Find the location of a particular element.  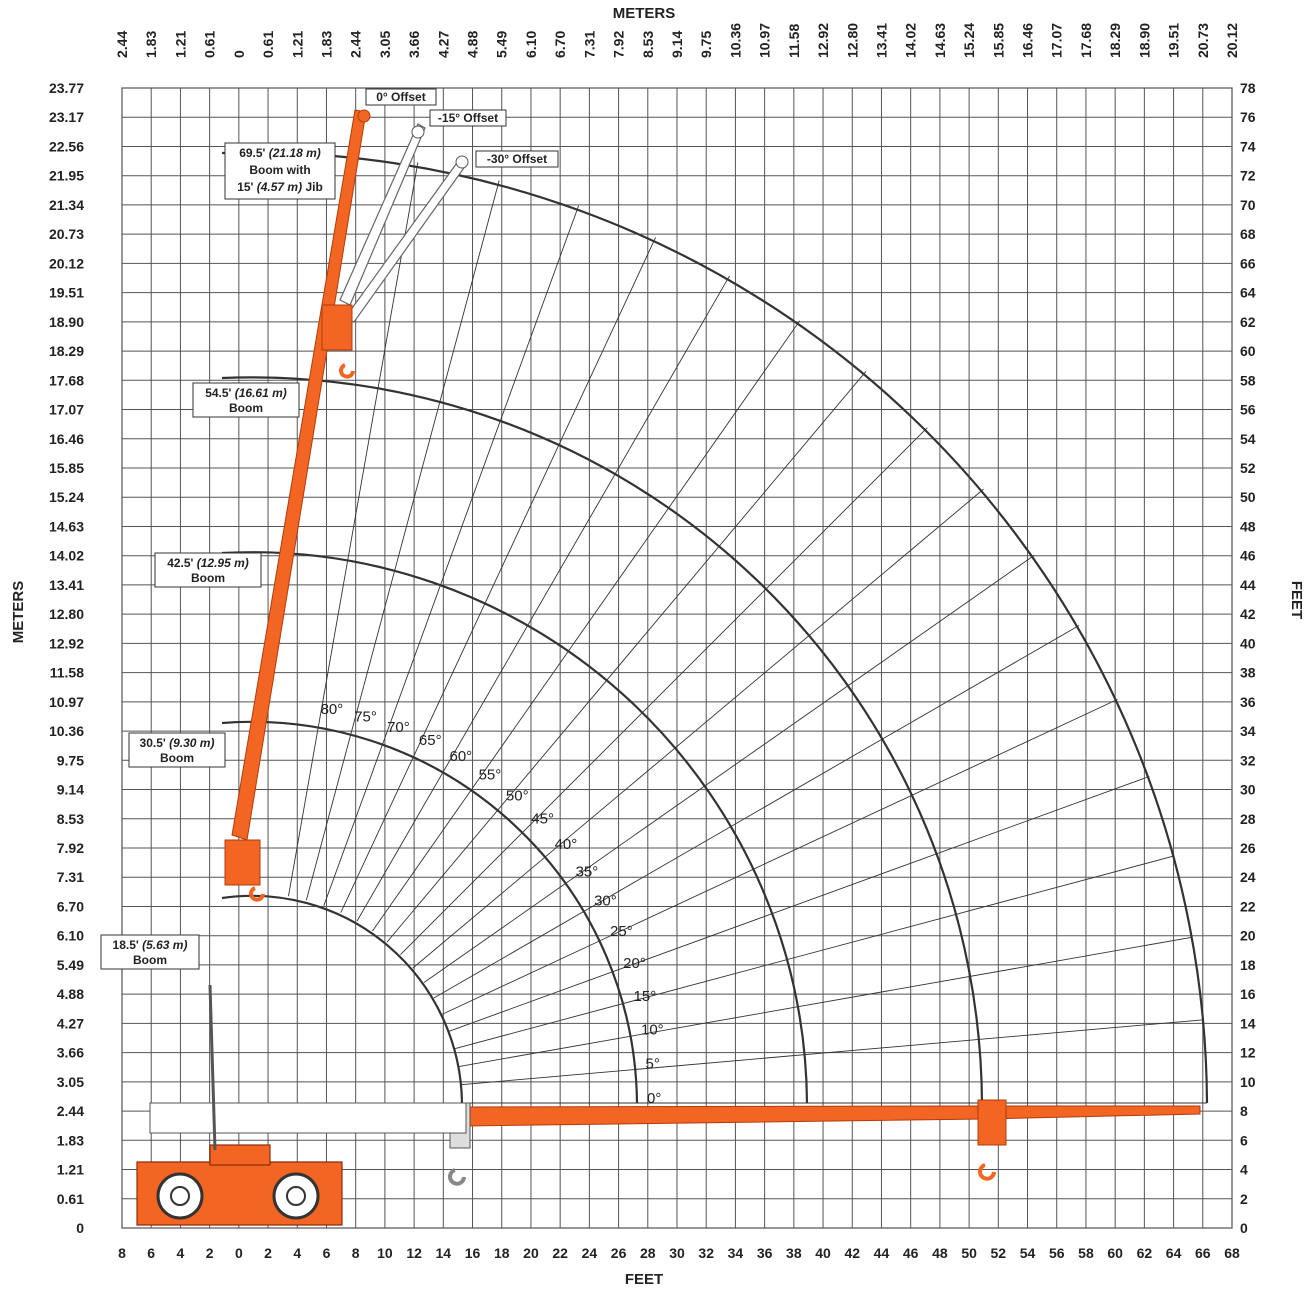

bottom-tick-label: 50 is located at coordinates (969, 1253).